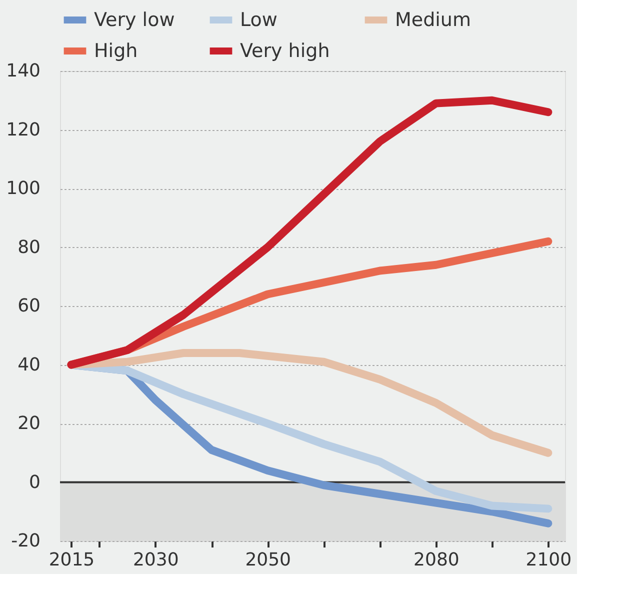 The image size is (621, 590). What do you see at coordinates (29, 306) in the screenshot?
I see `y-tick-label: 60` at bounding box center [29, 306].